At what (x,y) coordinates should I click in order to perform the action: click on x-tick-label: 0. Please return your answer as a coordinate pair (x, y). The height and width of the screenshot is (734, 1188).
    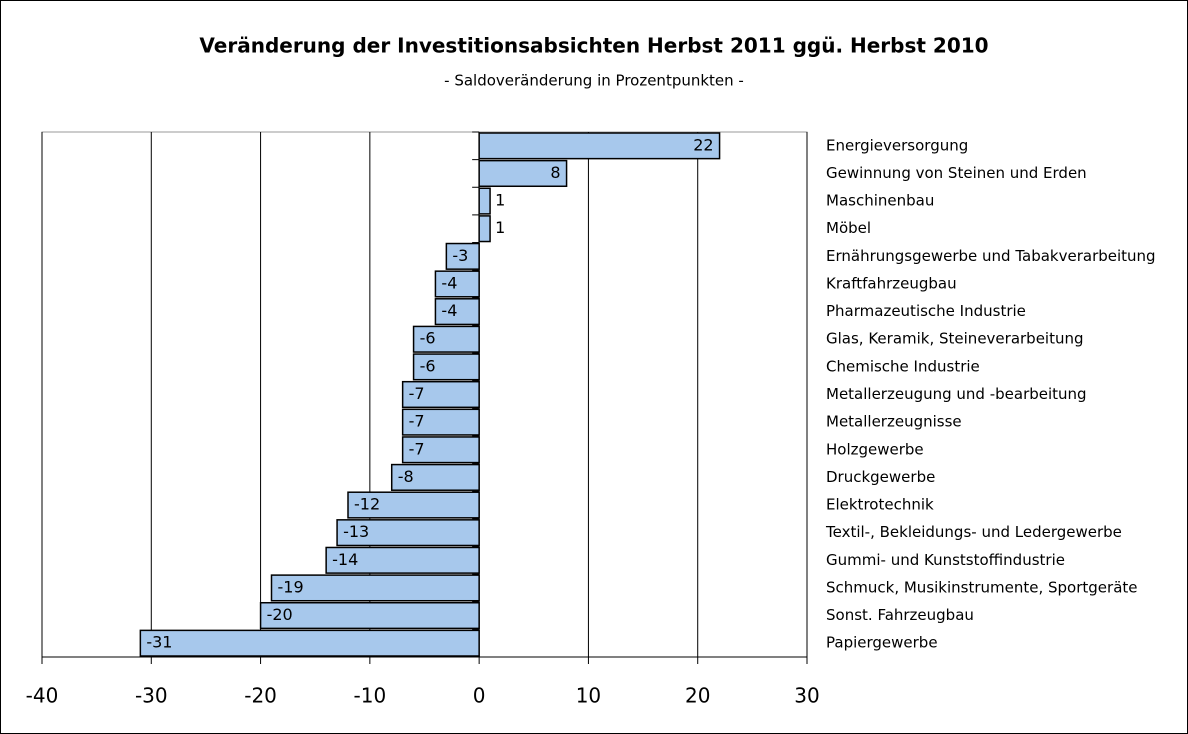
    Looking at the image, I should click on (479, 696).